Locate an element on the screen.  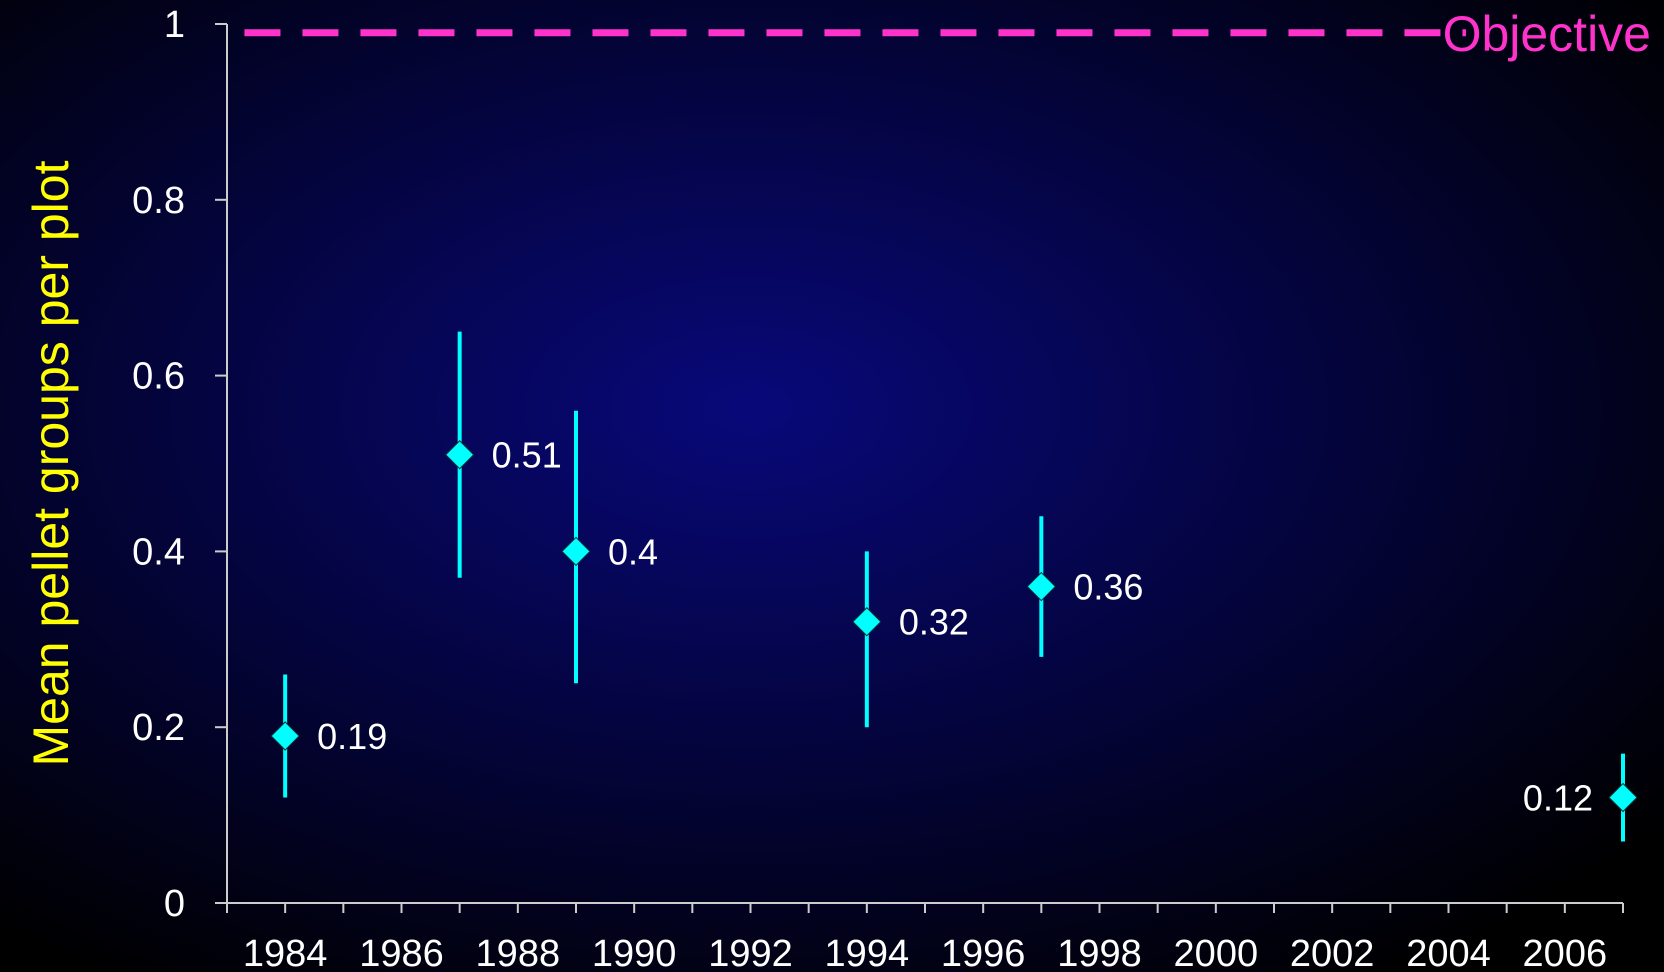
x-tick-label: 1984 is located at coordinates (285, 952).